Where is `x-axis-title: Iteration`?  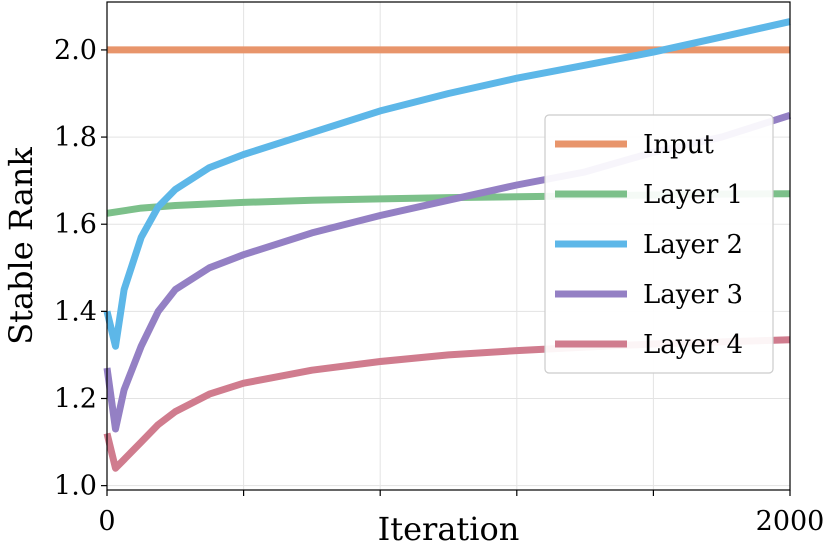
x-axis-title: Iteration is located at coordinates (449, 529).